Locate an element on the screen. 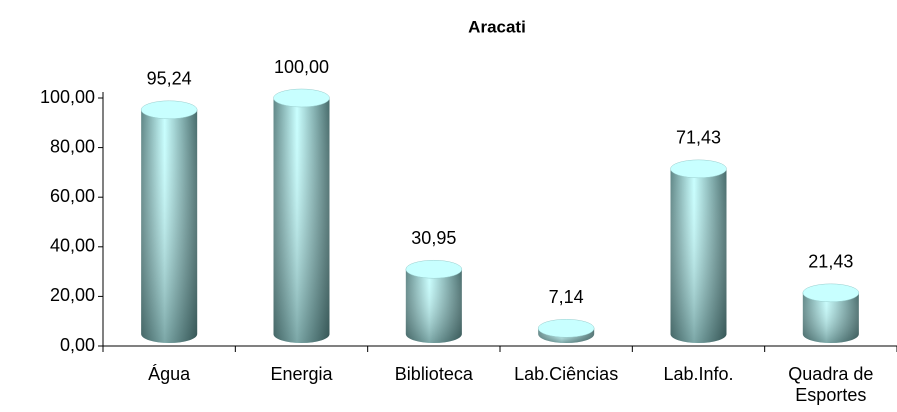 The width and height of the screenshot is (897, 412). x-tick-label: Água is located at coordinates (169, 374).